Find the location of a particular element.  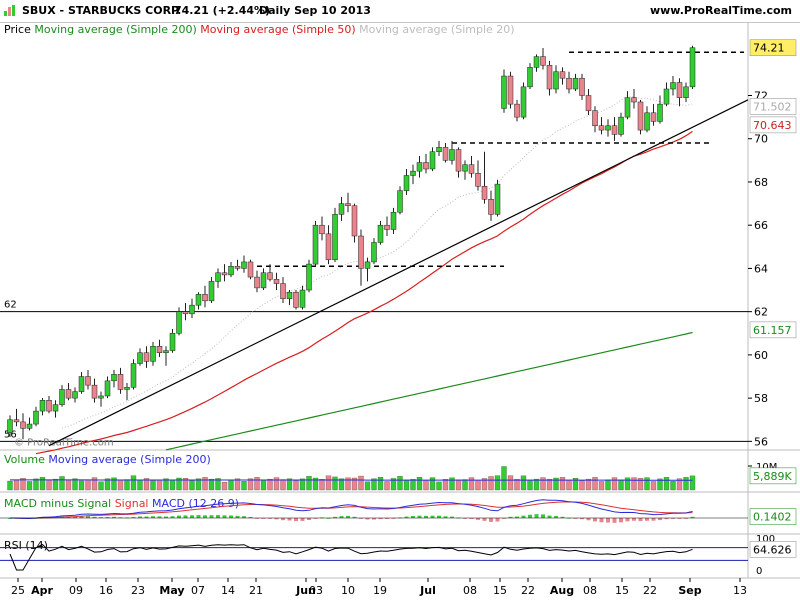

volume-legend: Volume Moving average (Simple 200) is located at coordinates (107, 459).